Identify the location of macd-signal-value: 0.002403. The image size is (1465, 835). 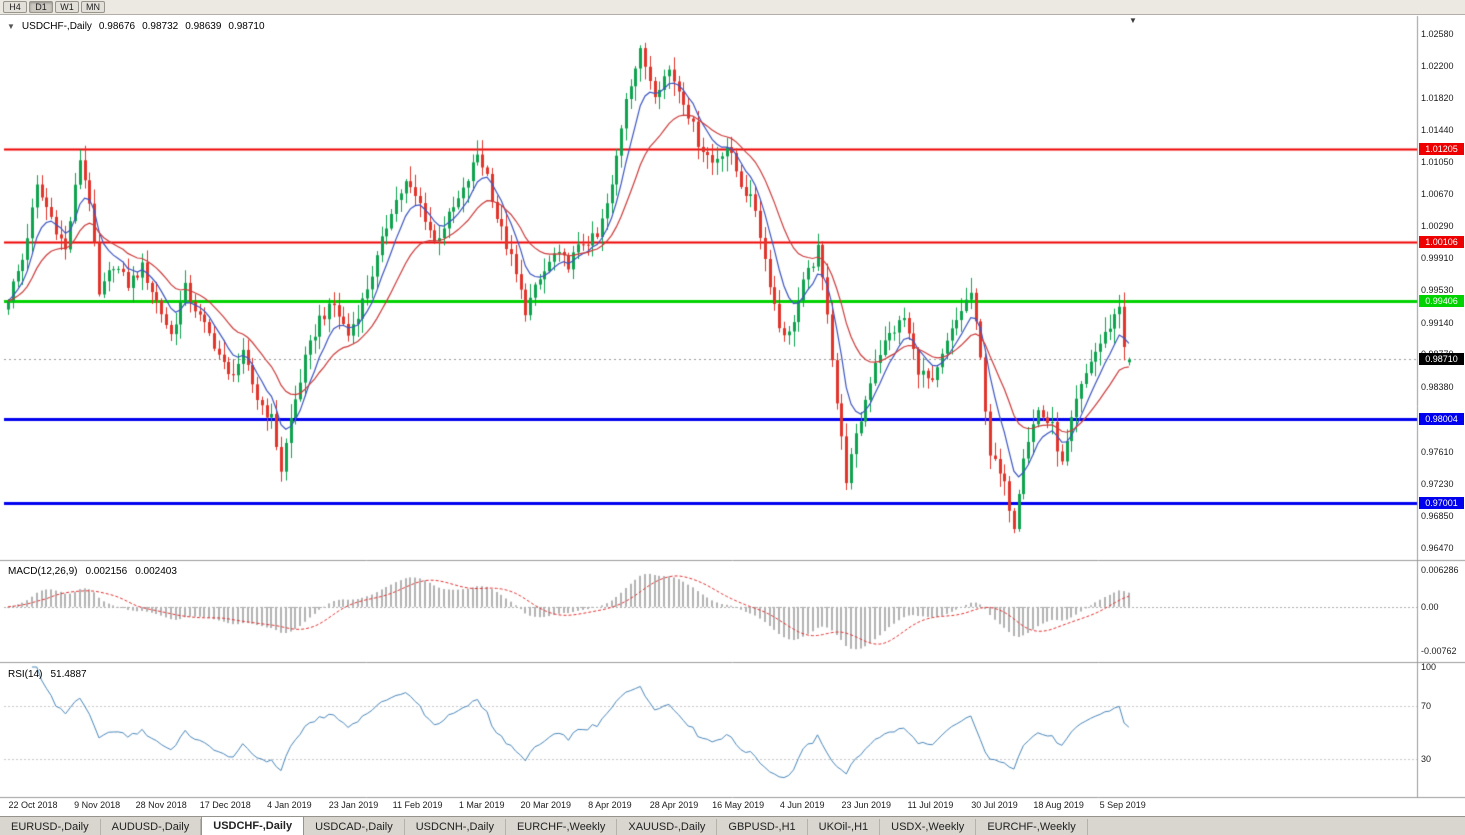
(156, 571).